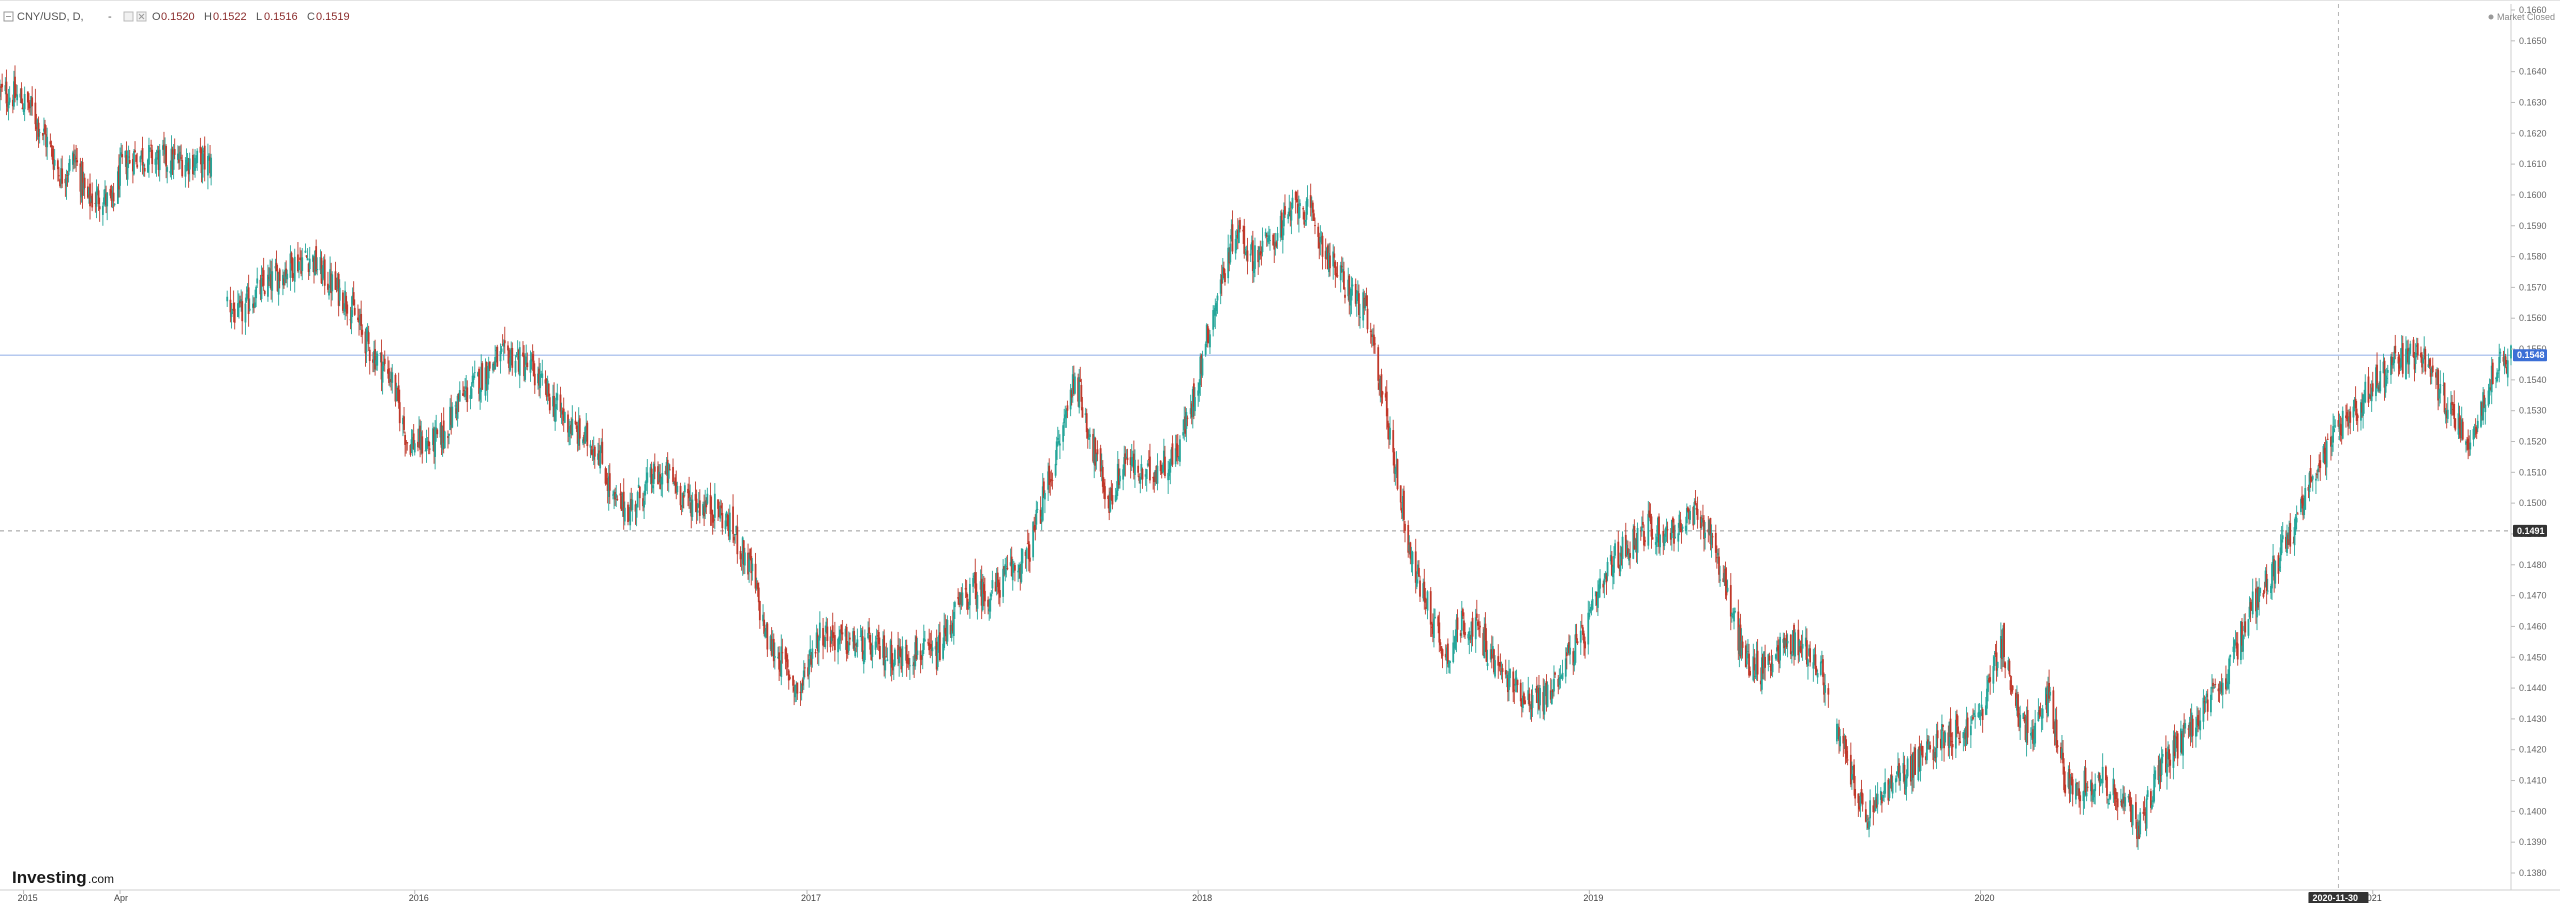  I want to click on settings-icon, so click(128, 16).